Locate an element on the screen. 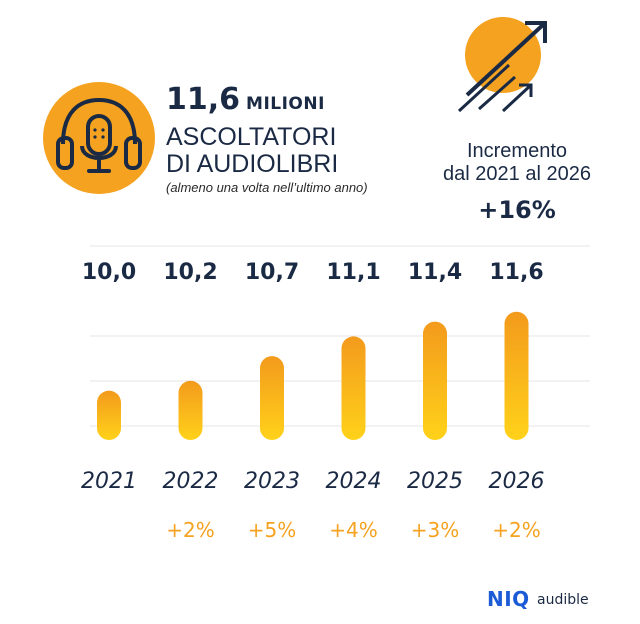 The height and width of the screenshot is (624, 640). increment-value: +16% is located at coordinates (517, 210).